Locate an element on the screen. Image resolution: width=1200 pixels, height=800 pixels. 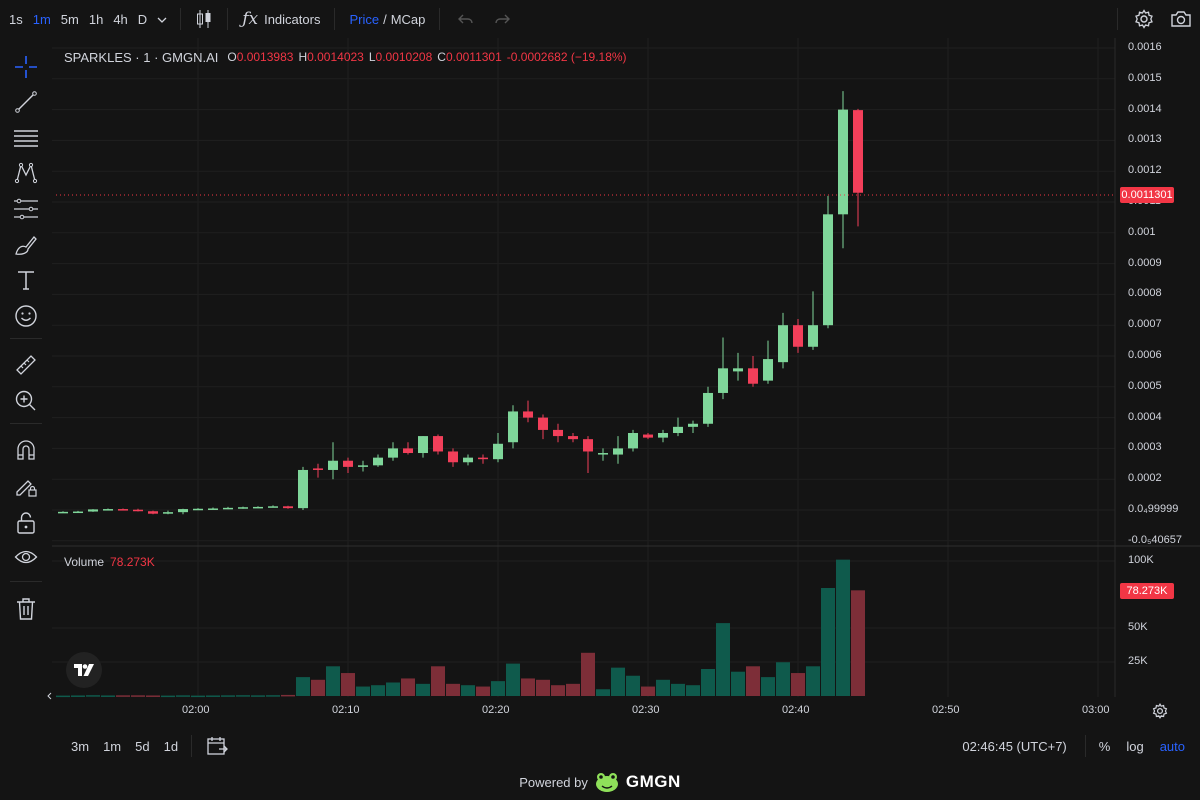
close-value: 0.0011301 is located at coordinates (473, 57).